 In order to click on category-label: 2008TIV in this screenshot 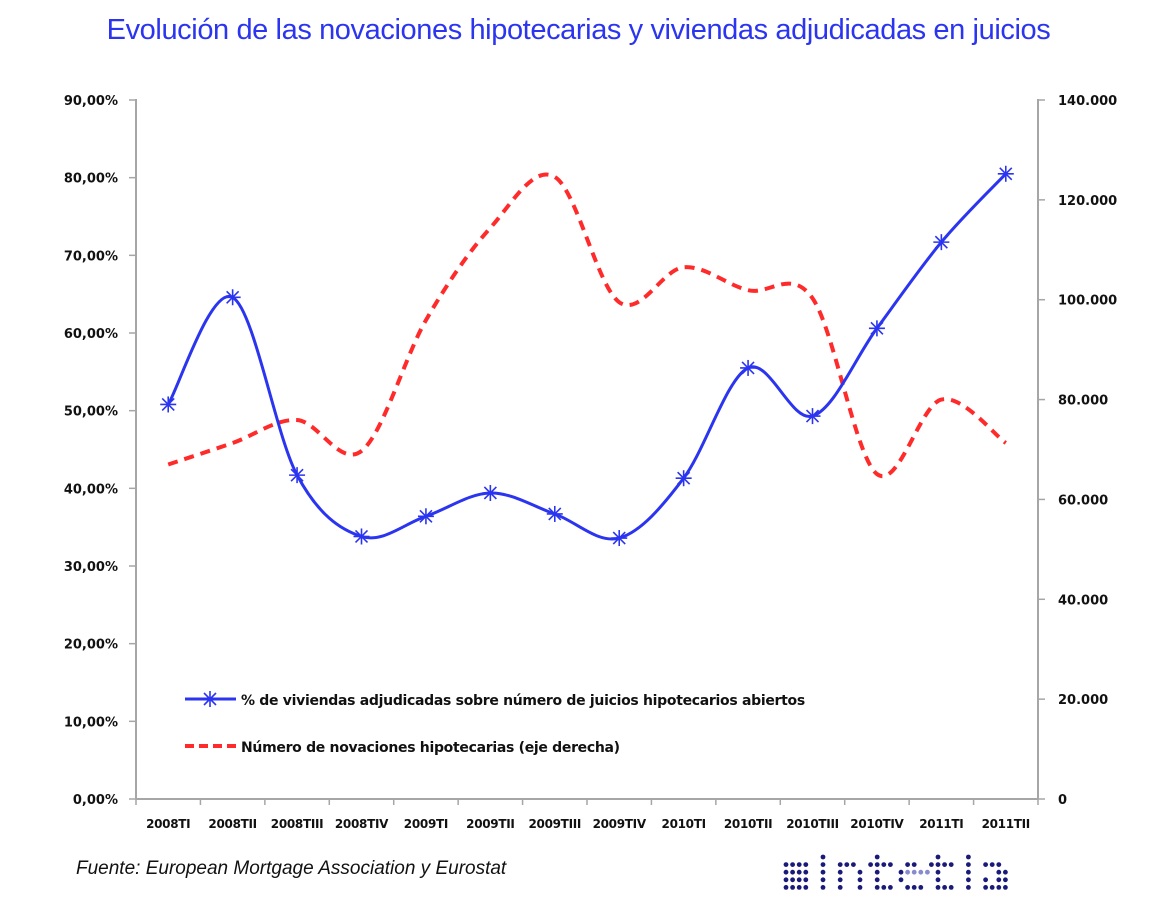, I will do `click(362, 824)`.